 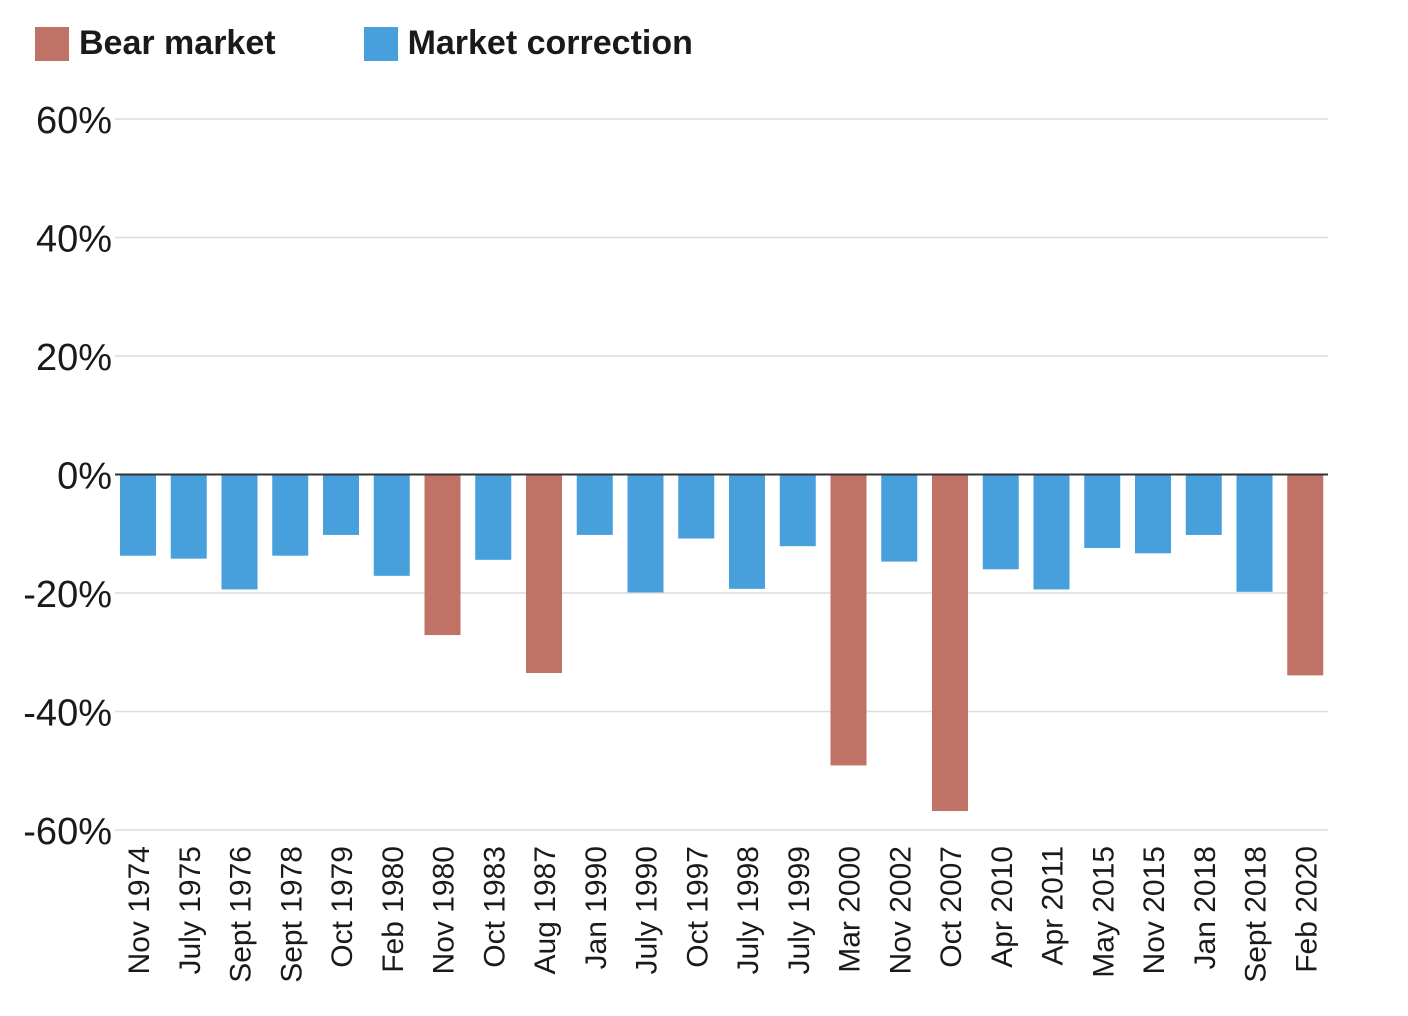 I want to click on bar-nov-2002, so click(x=899, y=518).